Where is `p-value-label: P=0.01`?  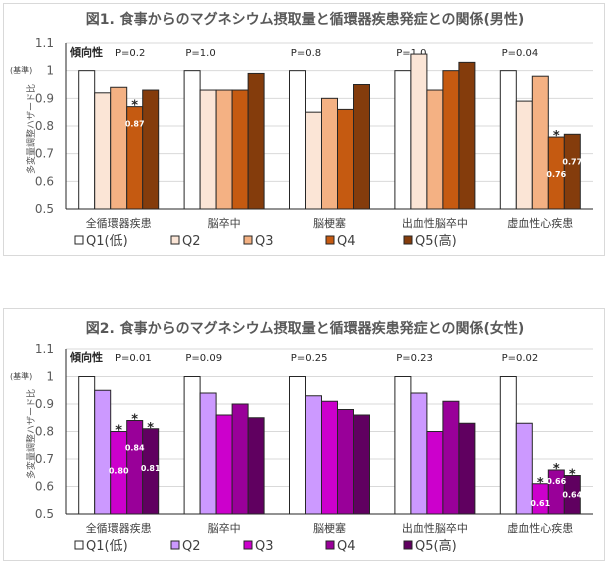
p-value-label: P=0.01 is located at coordinates (133, 358).